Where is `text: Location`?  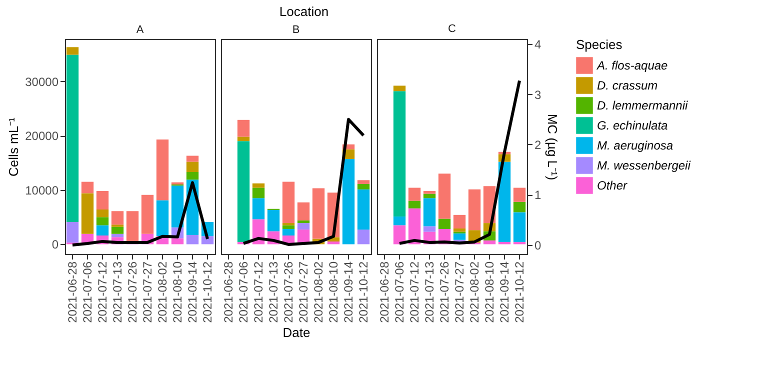 text: Location is located at coordinates (304, 12).